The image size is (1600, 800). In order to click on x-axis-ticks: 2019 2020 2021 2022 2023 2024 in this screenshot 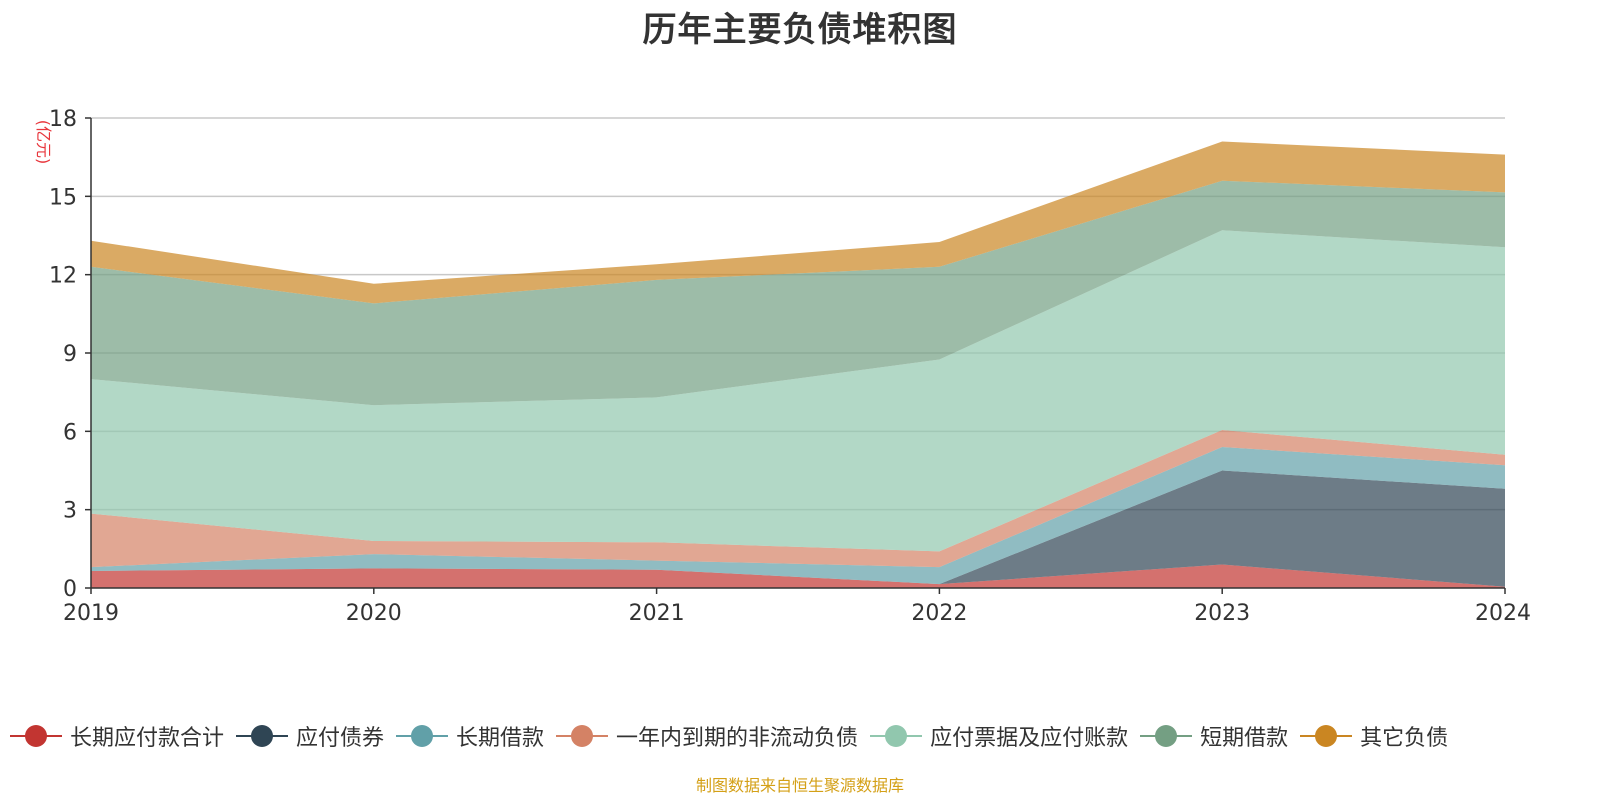, I will do `click(797, 607)`.